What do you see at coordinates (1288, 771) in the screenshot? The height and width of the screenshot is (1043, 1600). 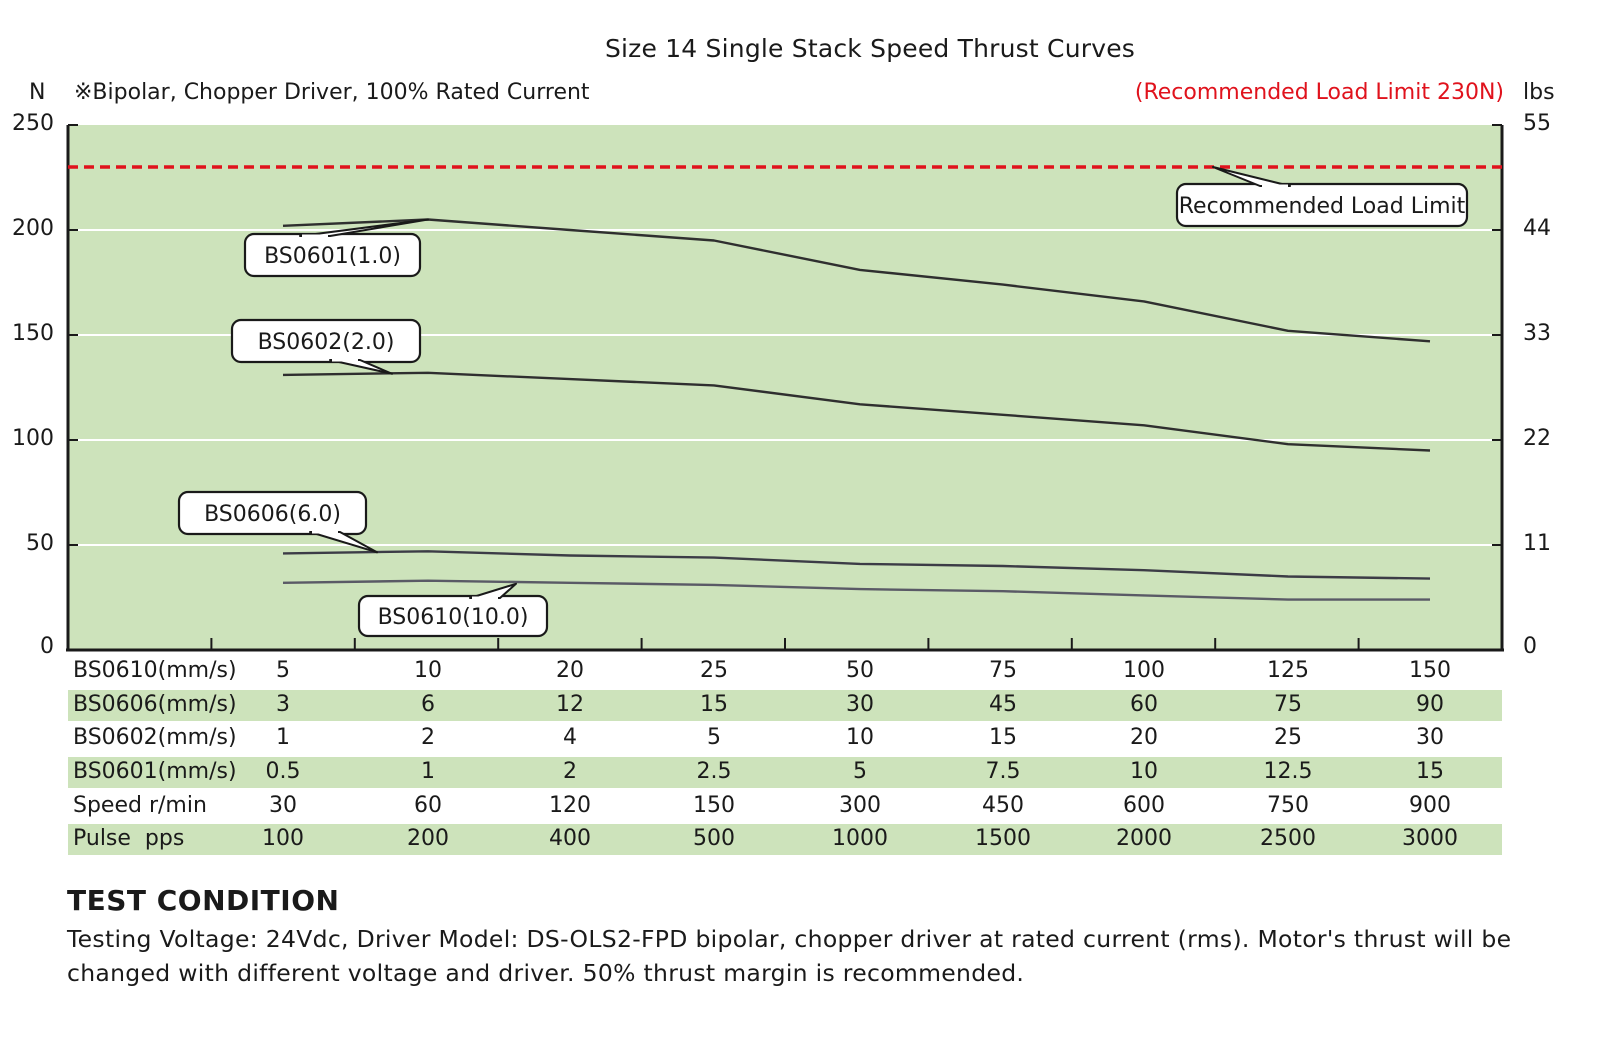 I see `table-cell: 12.5` at bounding box center [1288, 771].